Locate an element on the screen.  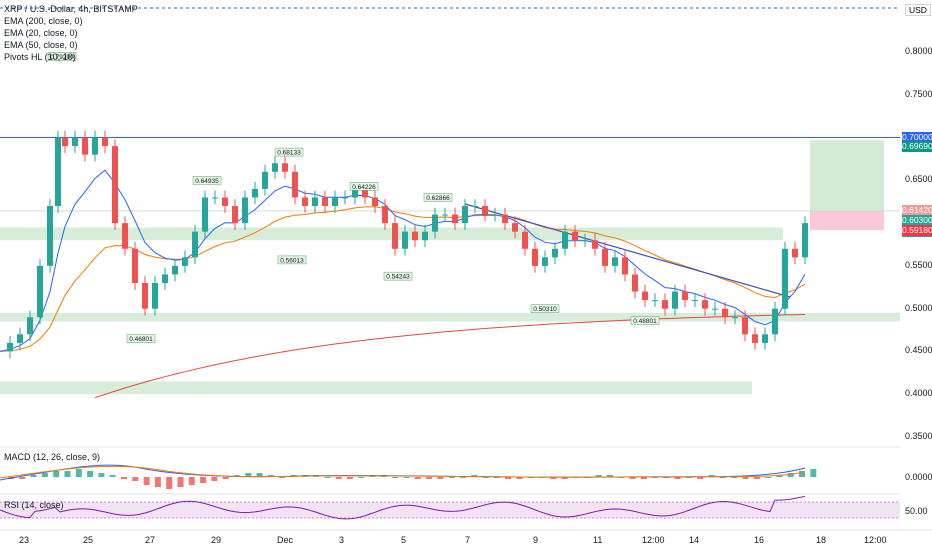
price-tag: 0.60300 is located at coordinates (917, 221).